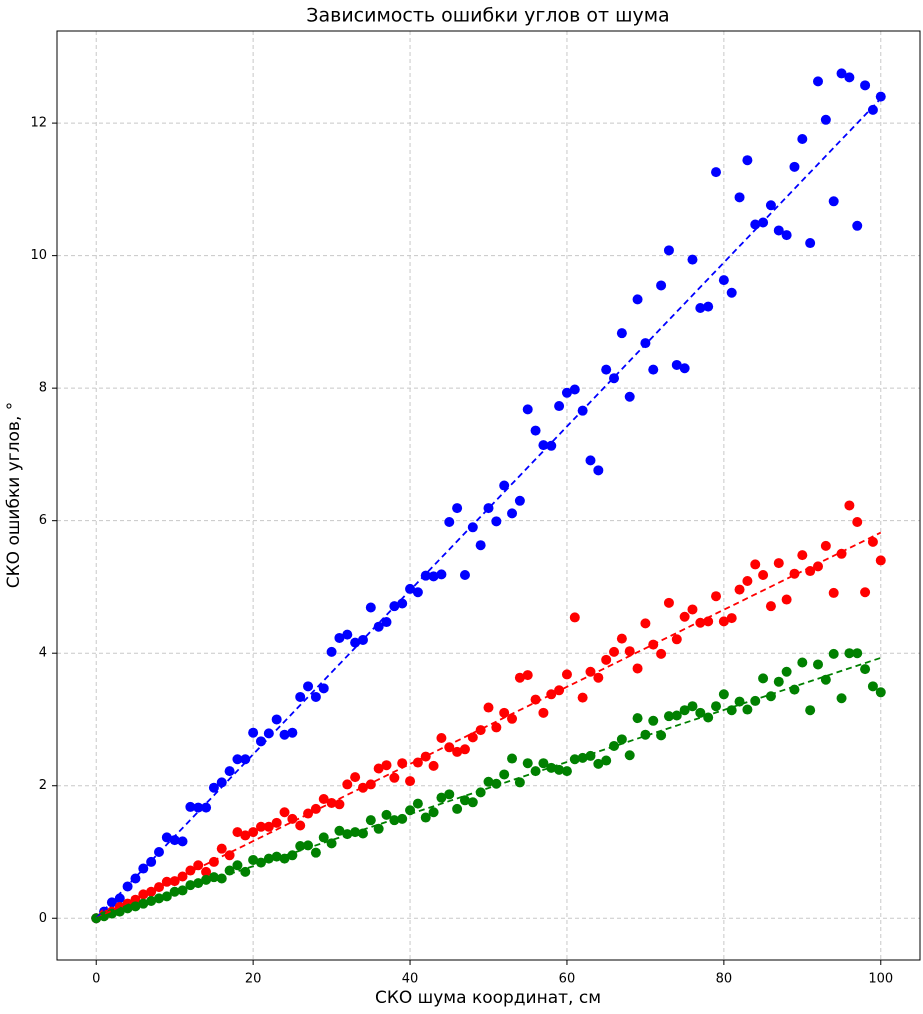  I want to click on x-tick-label: 0, so click(96, 979).